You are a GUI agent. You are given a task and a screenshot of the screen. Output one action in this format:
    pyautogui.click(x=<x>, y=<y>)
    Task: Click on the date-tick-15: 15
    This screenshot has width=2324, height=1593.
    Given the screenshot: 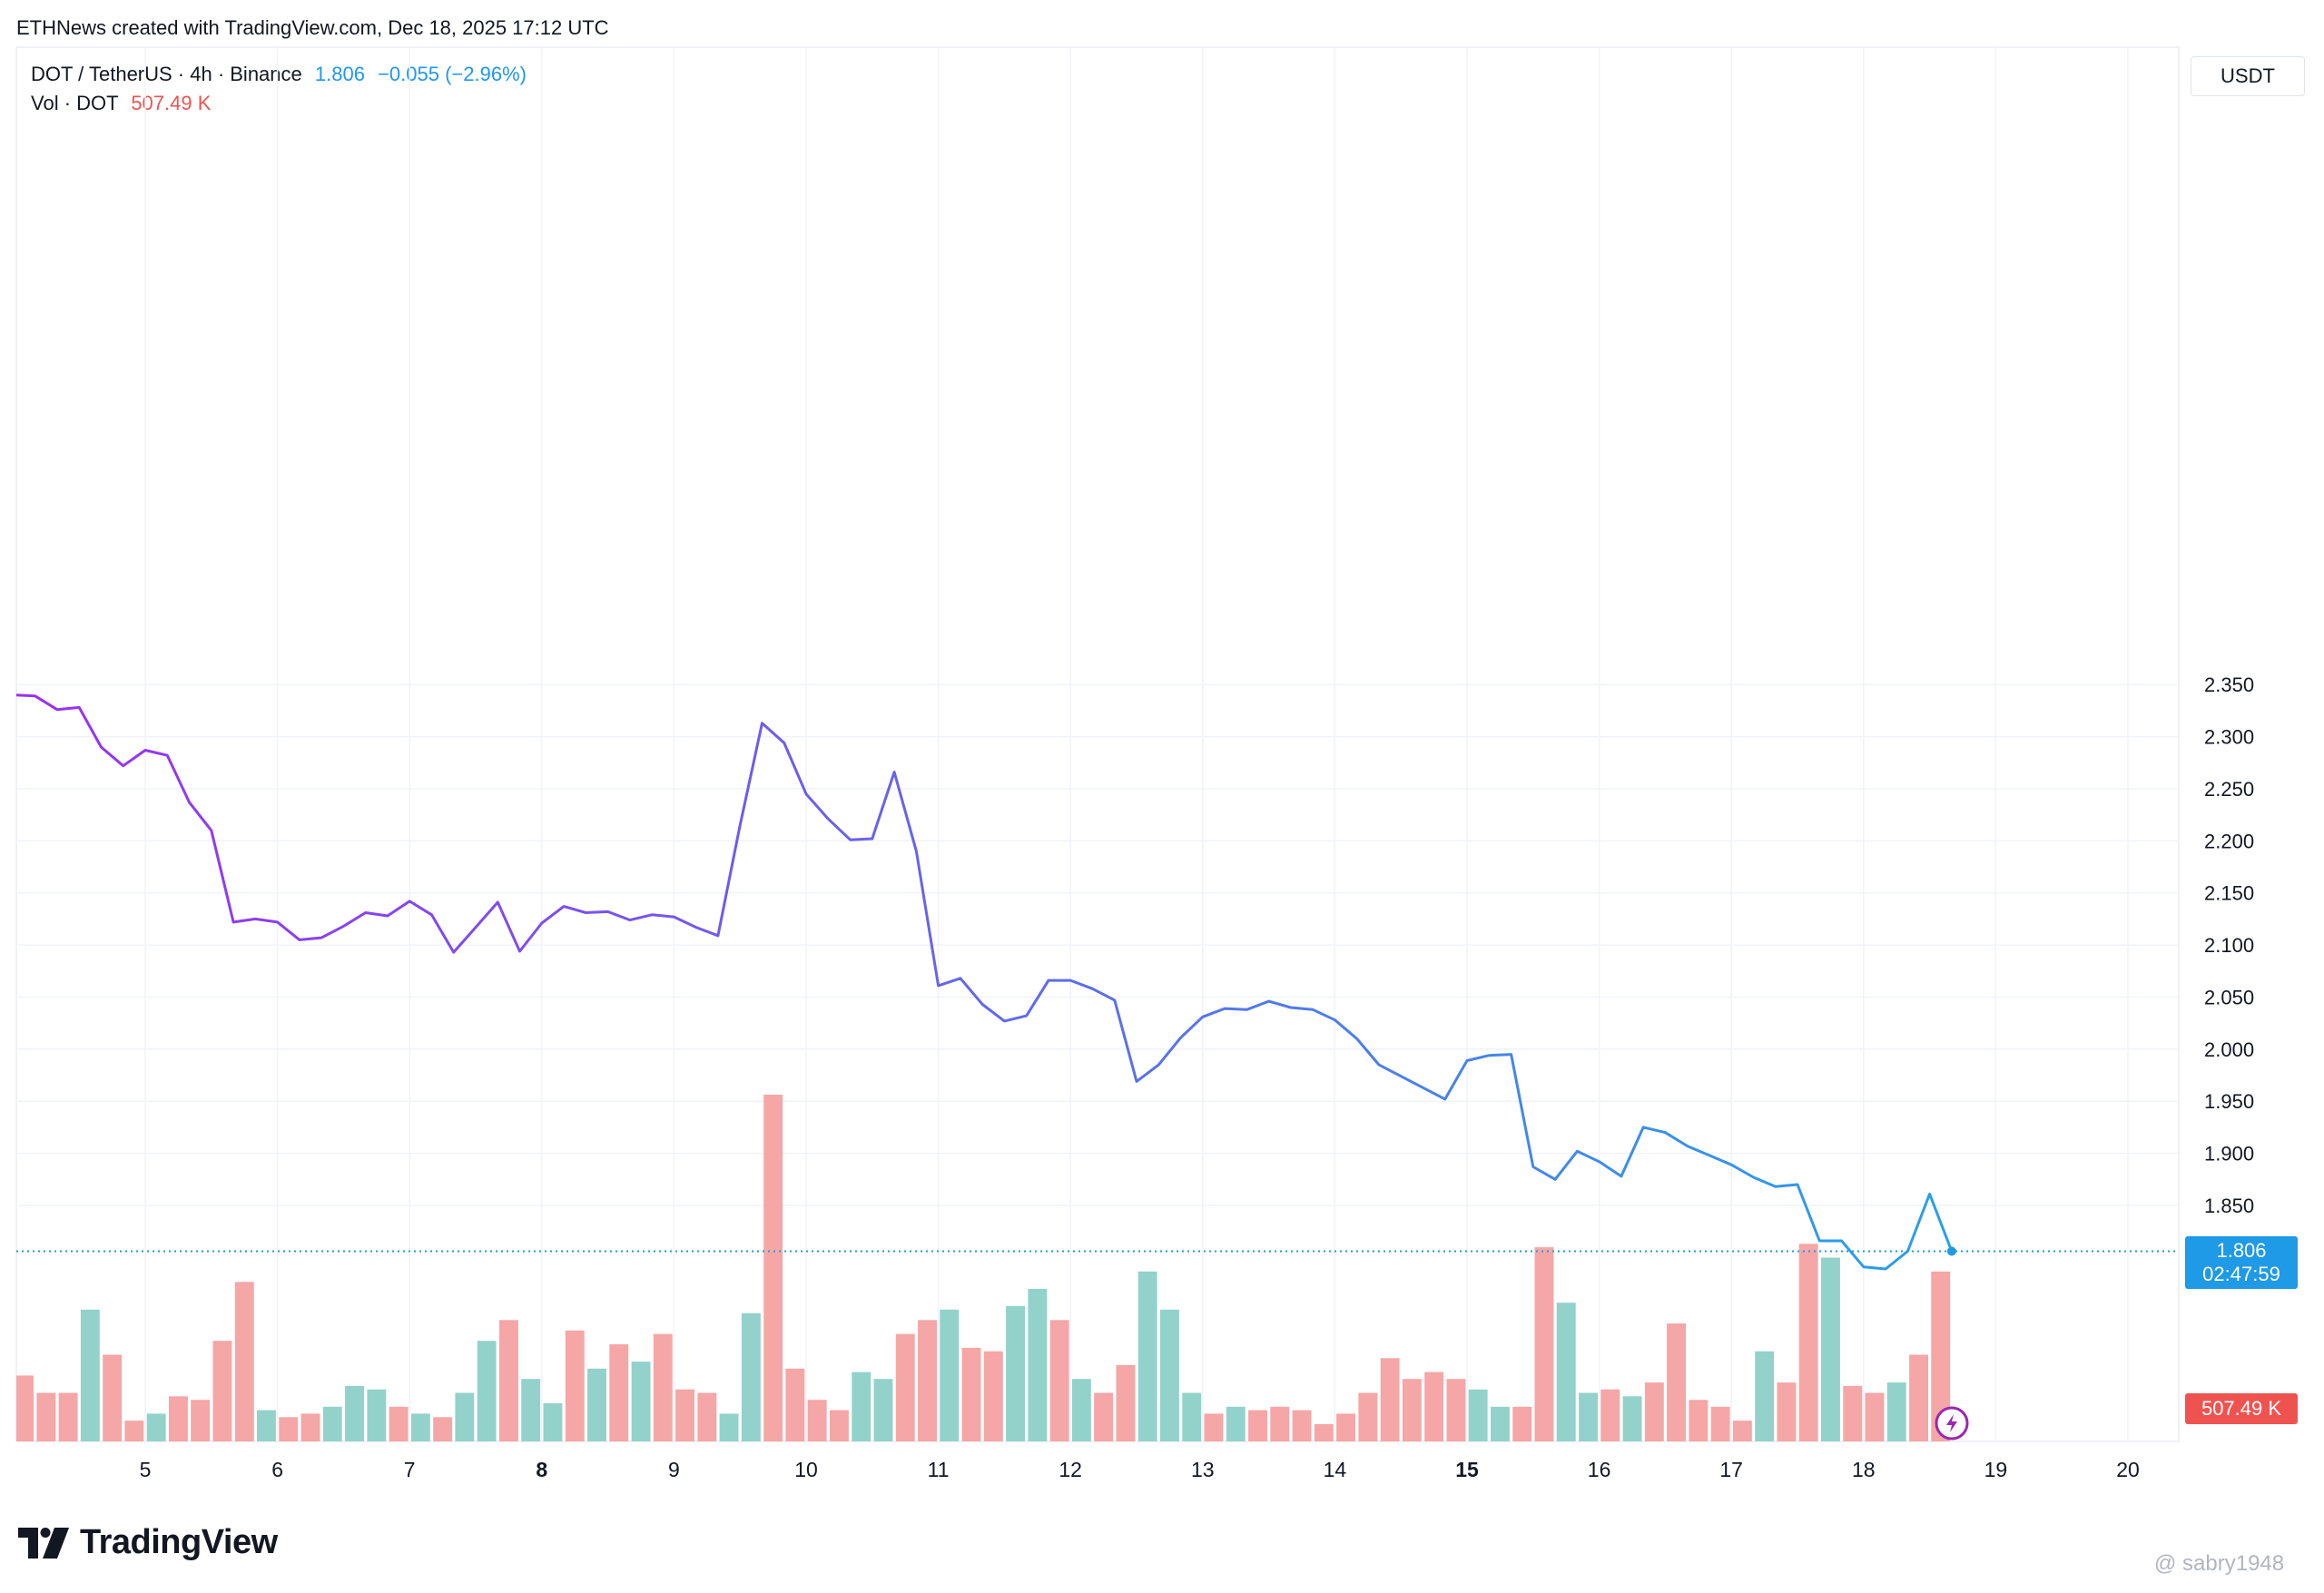 What is the action you would take?
    pyautogui.click(x=1467, y=1469)
    